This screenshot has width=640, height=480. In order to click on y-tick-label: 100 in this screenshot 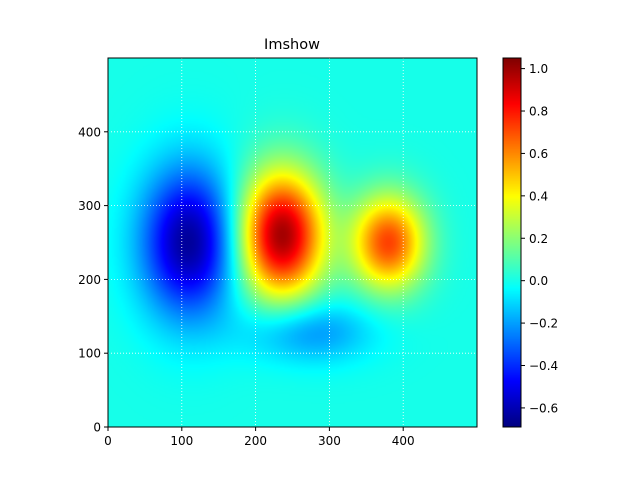, I will do `click(89, 354)`.